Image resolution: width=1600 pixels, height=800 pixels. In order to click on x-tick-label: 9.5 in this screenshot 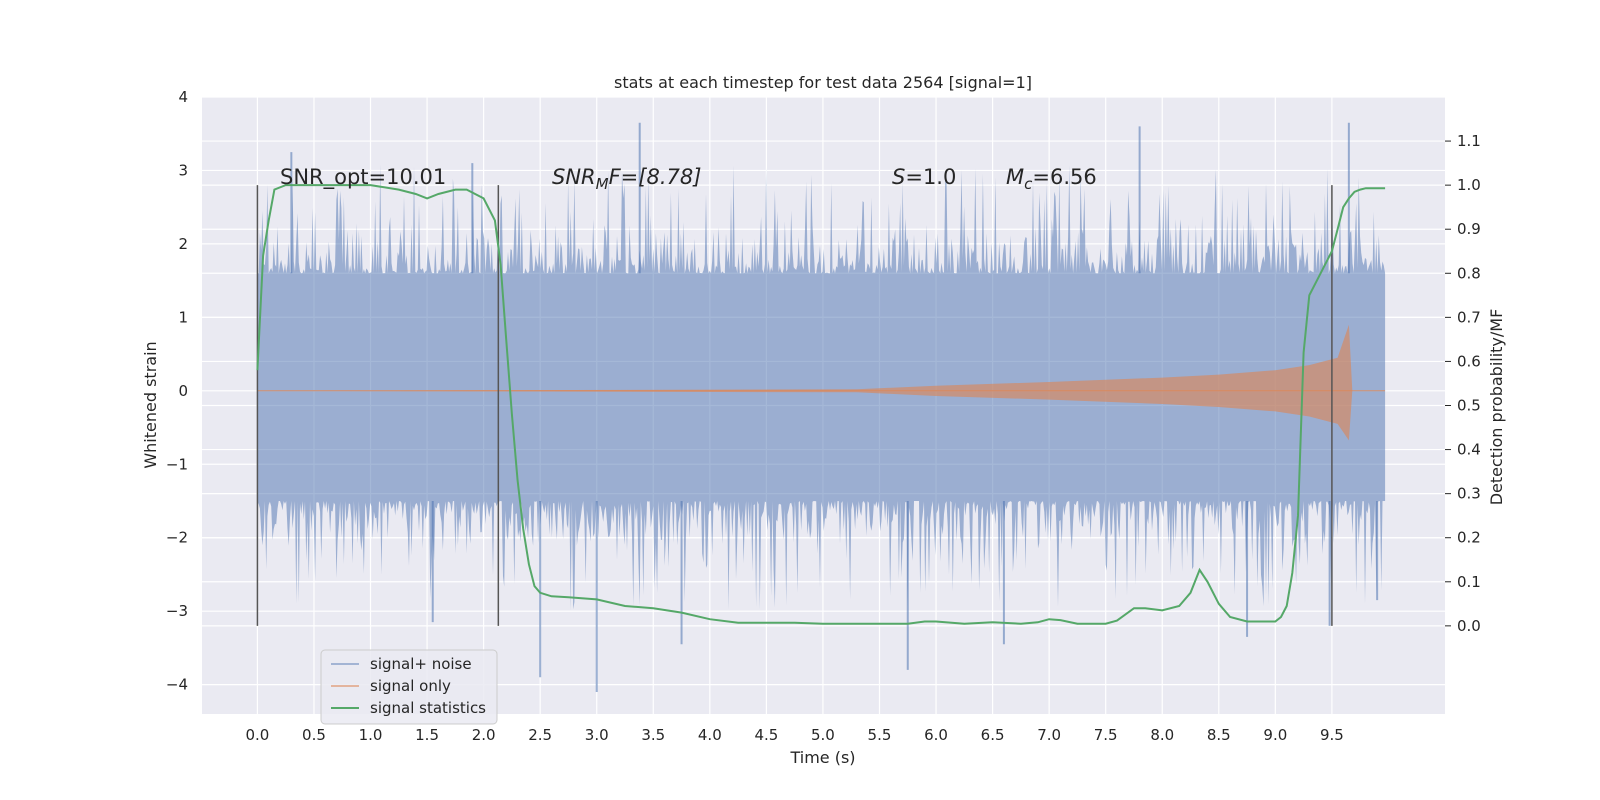, I will do `click(1332, 735)`.